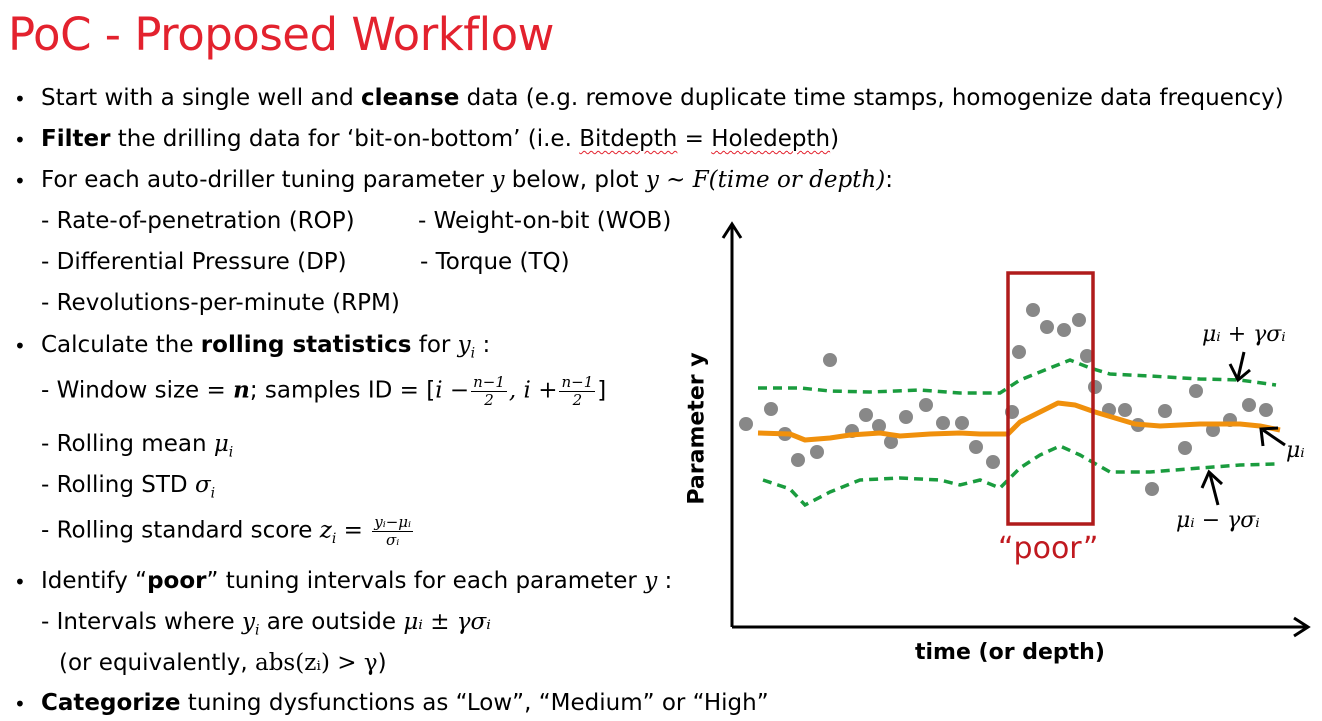 This screenshot has height=721, width=1322. I want to click on mean-line, so click(1019, 421).